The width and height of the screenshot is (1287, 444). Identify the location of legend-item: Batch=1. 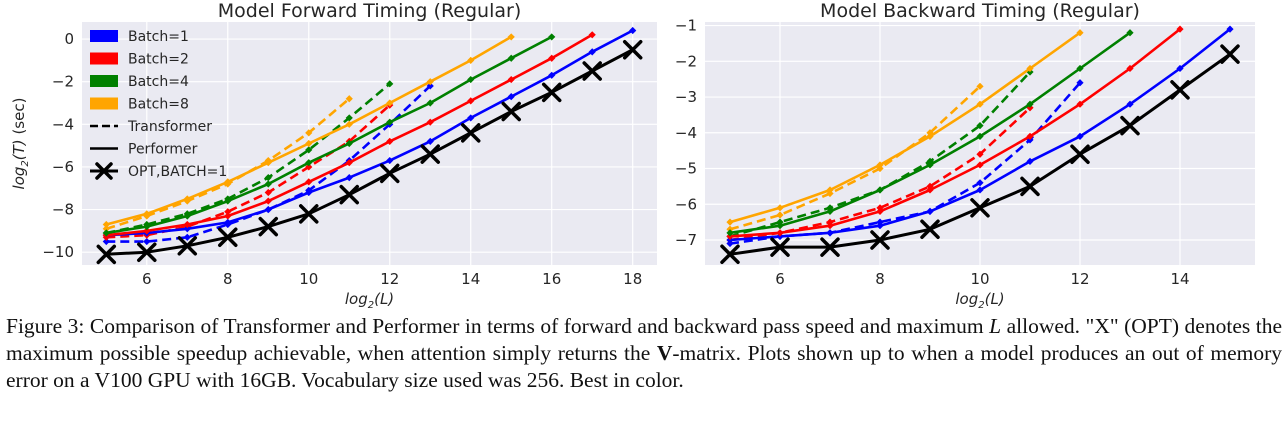
(139, 37).